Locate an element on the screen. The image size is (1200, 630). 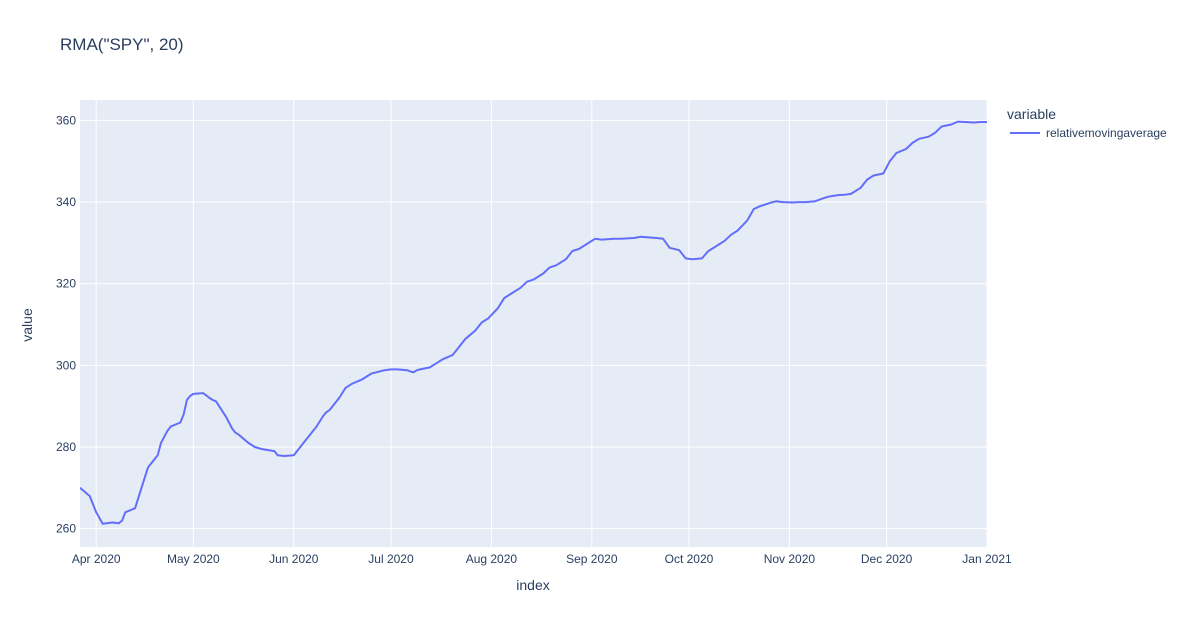
legend: variable relativemovingaverage is located at coordinates (1087, 123).